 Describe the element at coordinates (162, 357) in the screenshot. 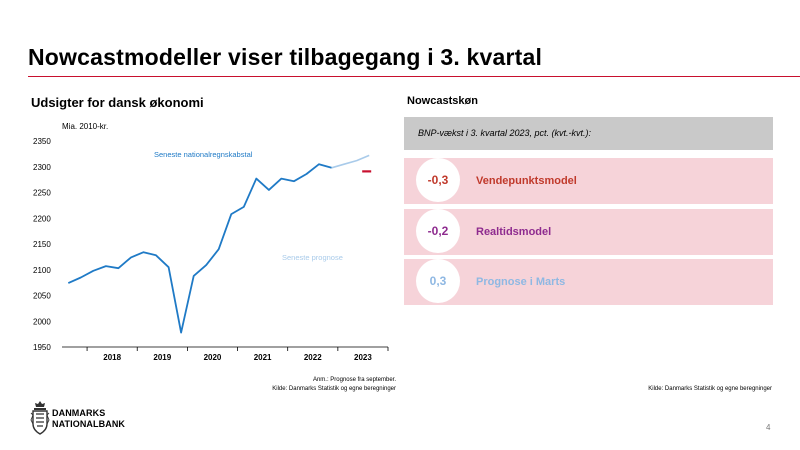

I see `x-tick-label: 2019` at that location.